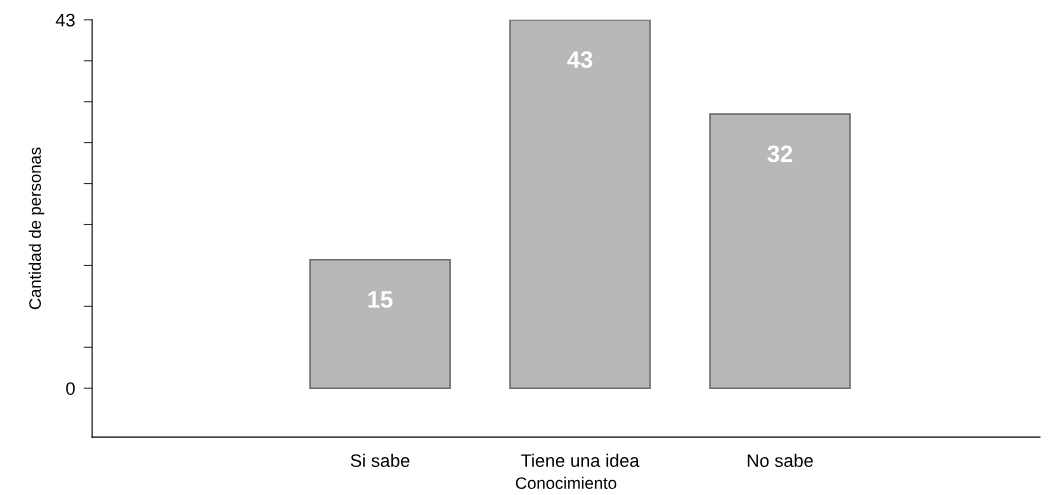 This screenshot has width=1059, height=495. Describe the element at coordinates (580, 59) in the screenshot. I see `data-label: 43` at that location.